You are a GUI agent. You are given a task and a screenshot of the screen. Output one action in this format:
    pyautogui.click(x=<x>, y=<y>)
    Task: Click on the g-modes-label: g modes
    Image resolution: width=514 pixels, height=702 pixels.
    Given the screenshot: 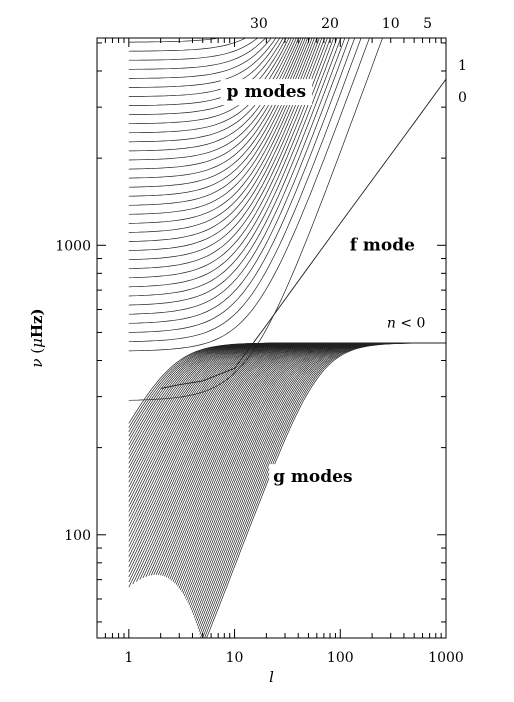 What is the action you would take?
    pyautogui.click(x=312, y=477)
    